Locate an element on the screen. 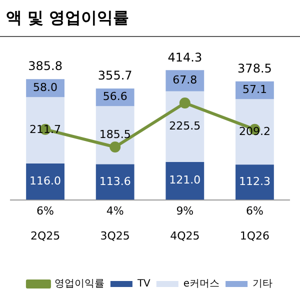 The width and height of the screenshot is (300, 300). data-label: 67.8 is located at coordinates (185, 80).